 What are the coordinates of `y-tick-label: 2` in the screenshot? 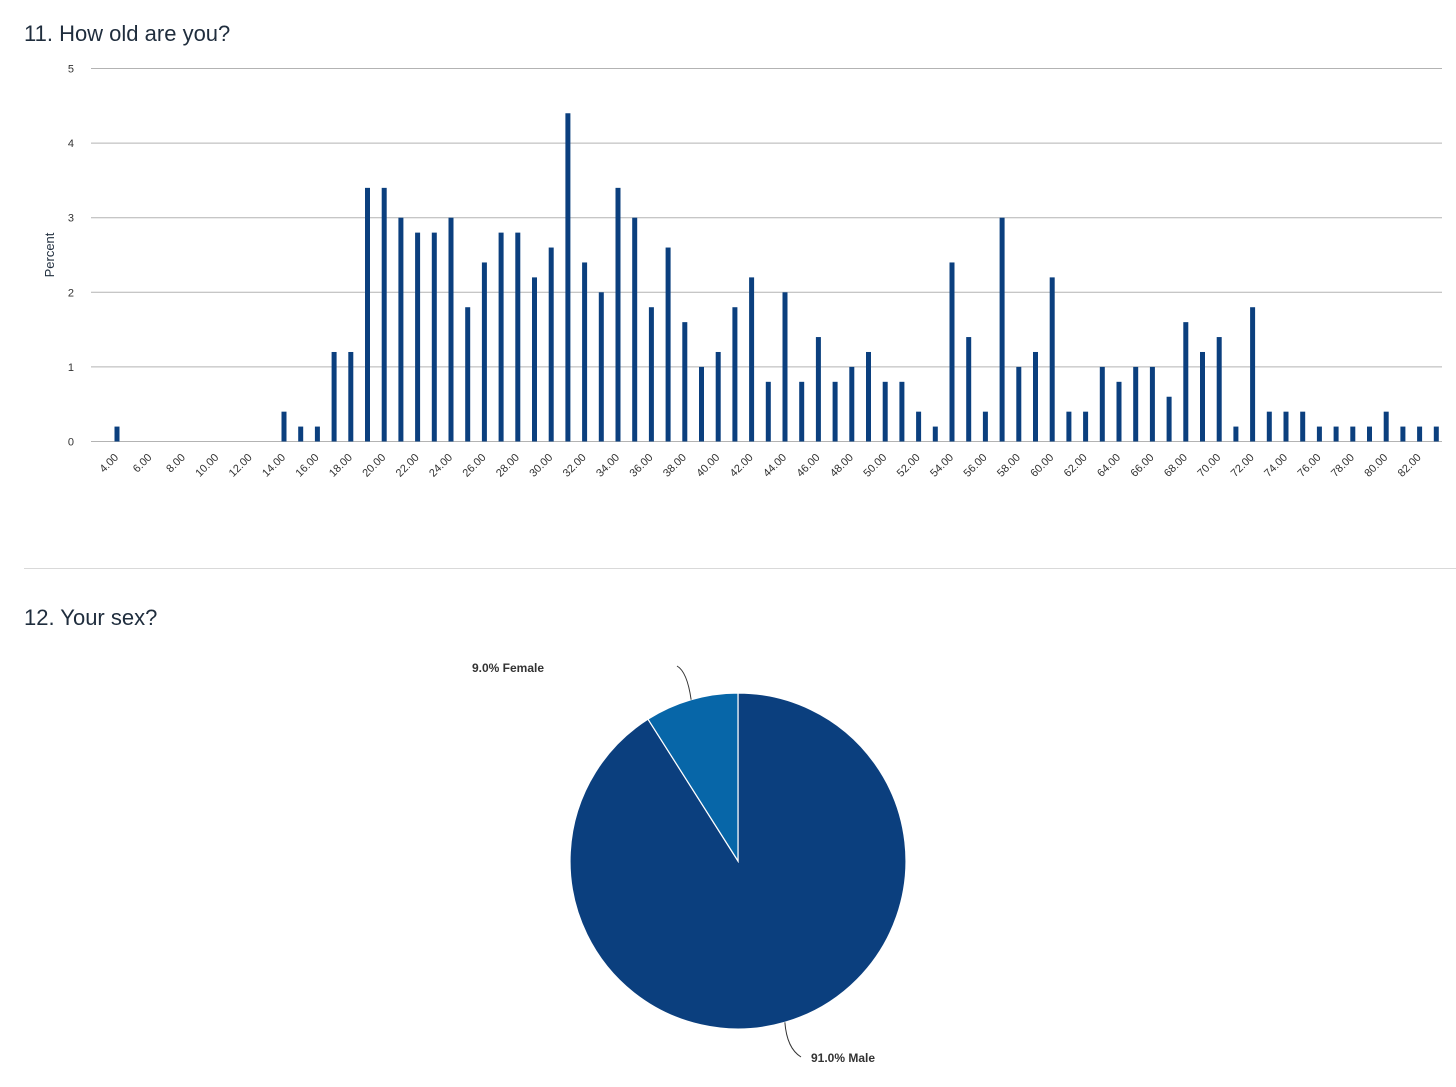 It's located at (71, 293).